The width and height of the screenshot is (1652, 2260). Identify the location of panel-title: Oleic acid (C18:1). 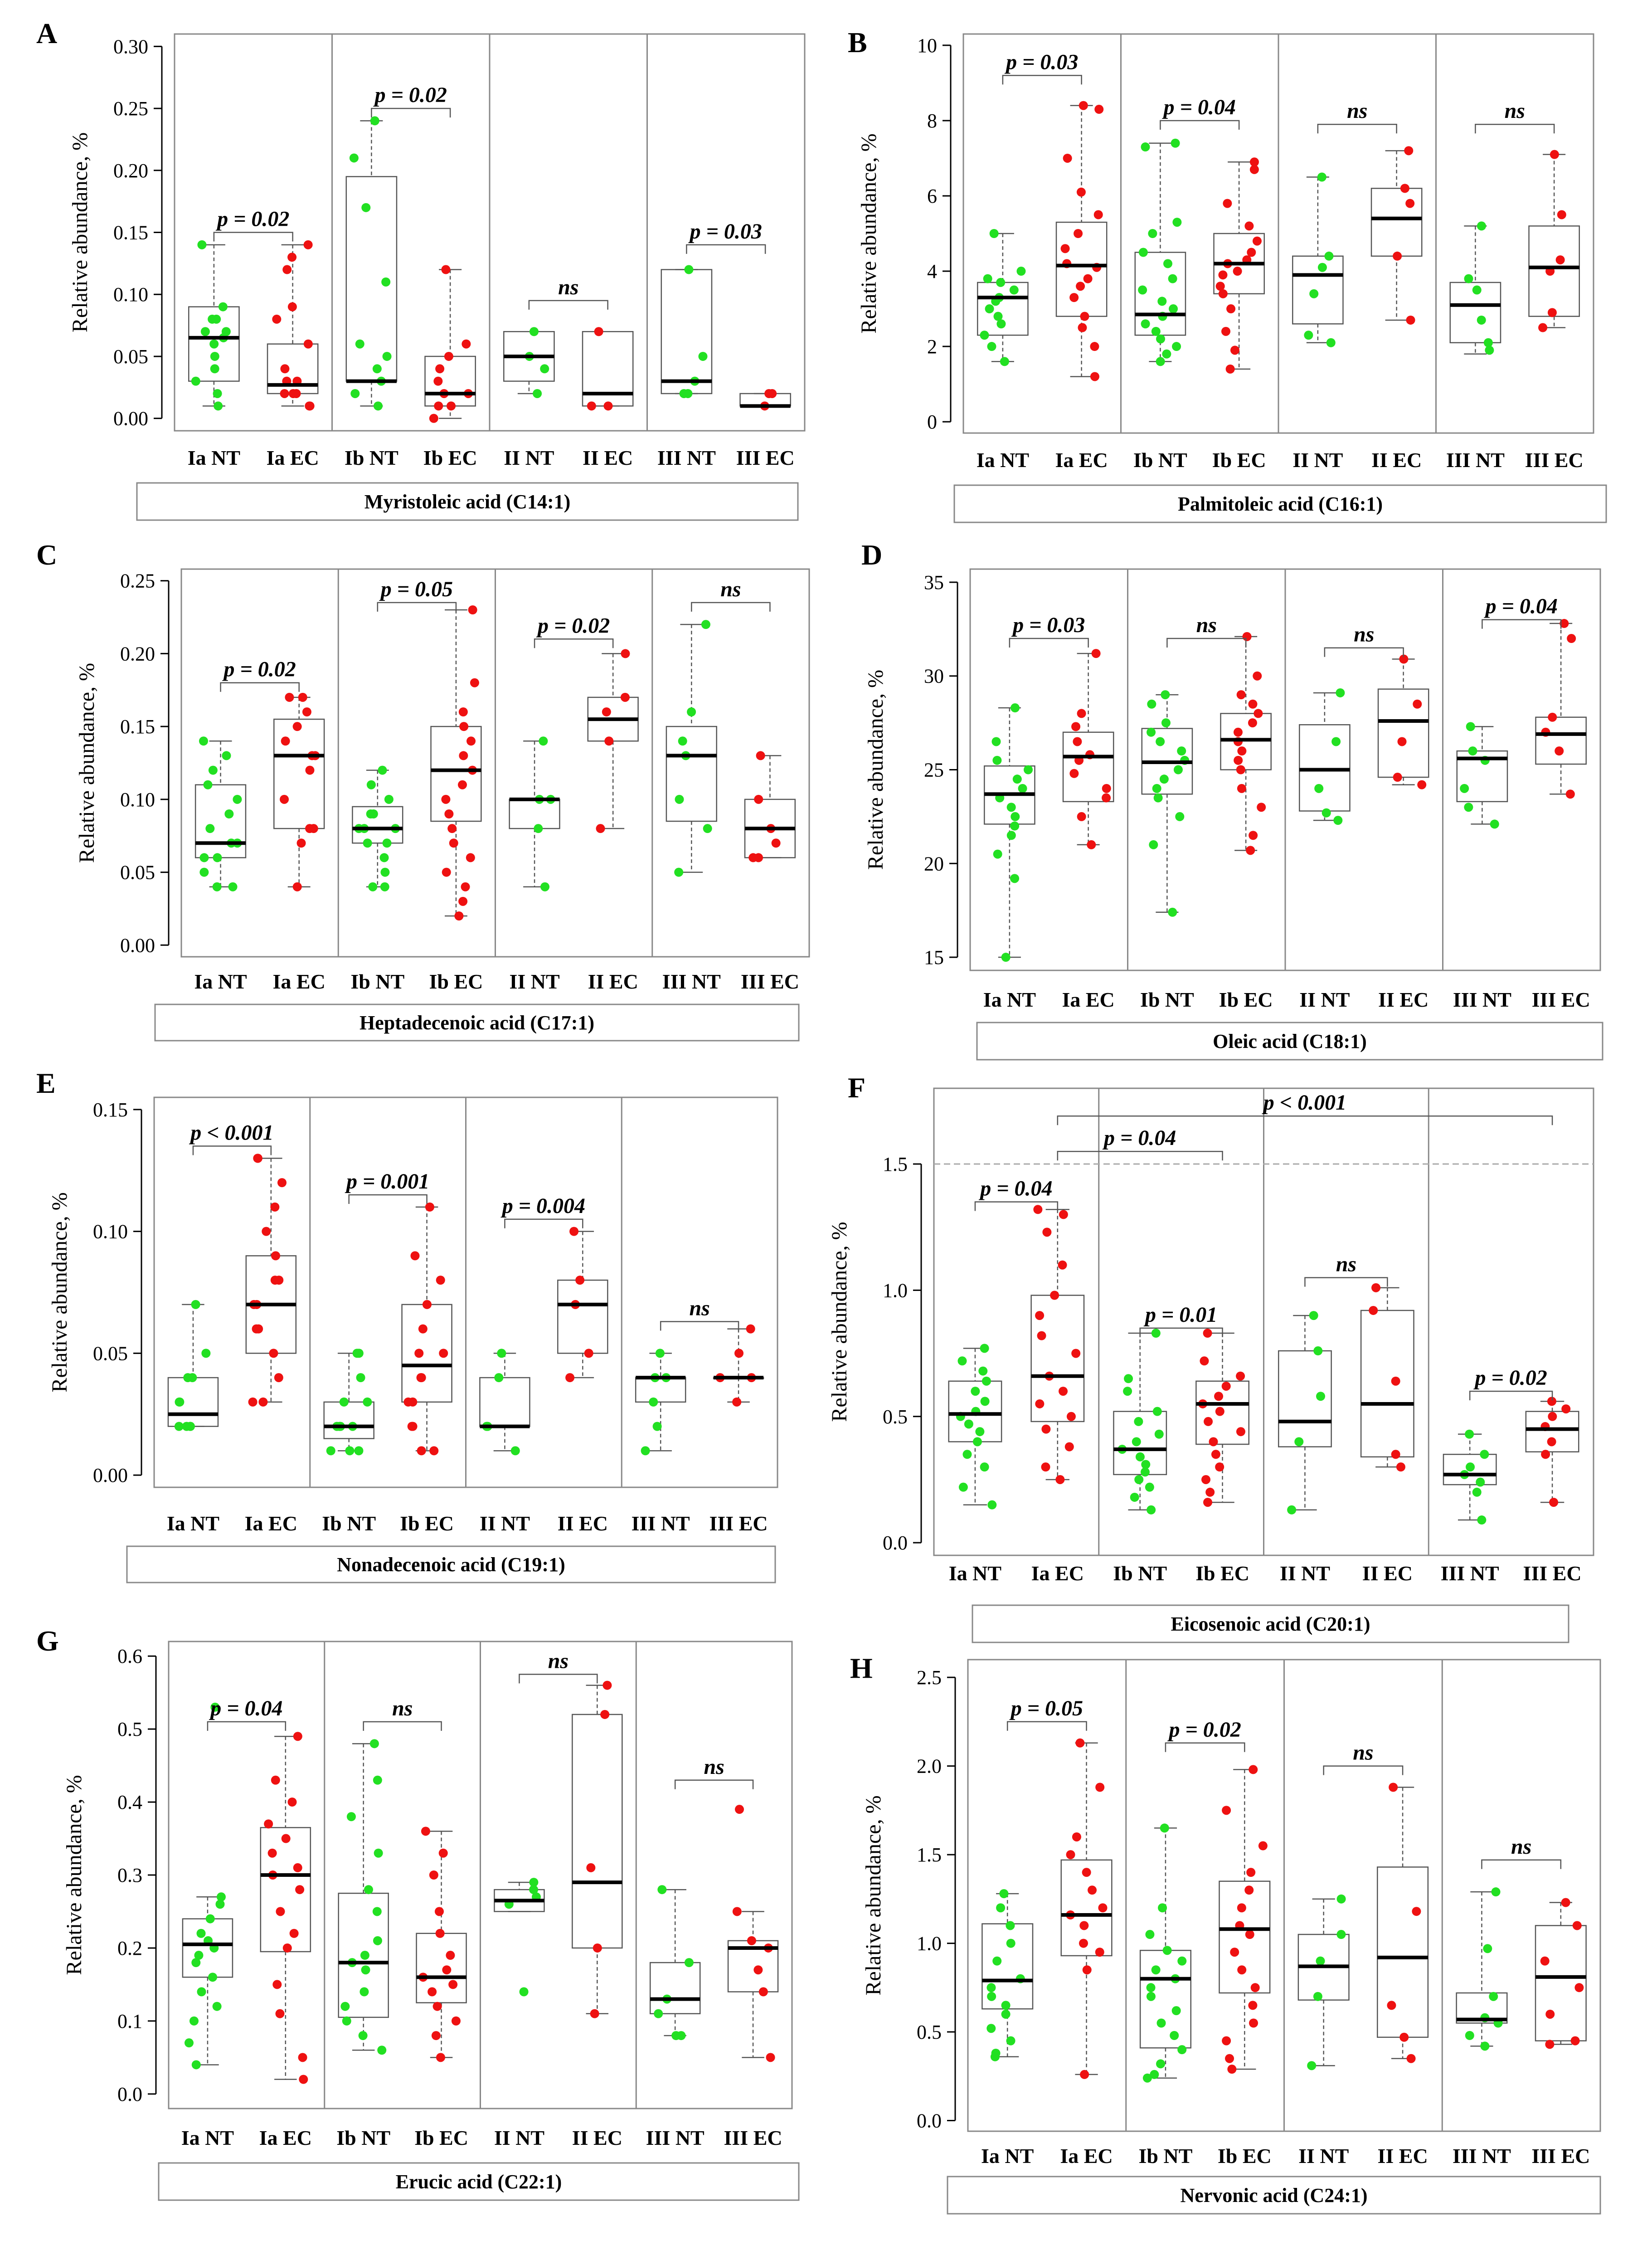
(1290, 1041).